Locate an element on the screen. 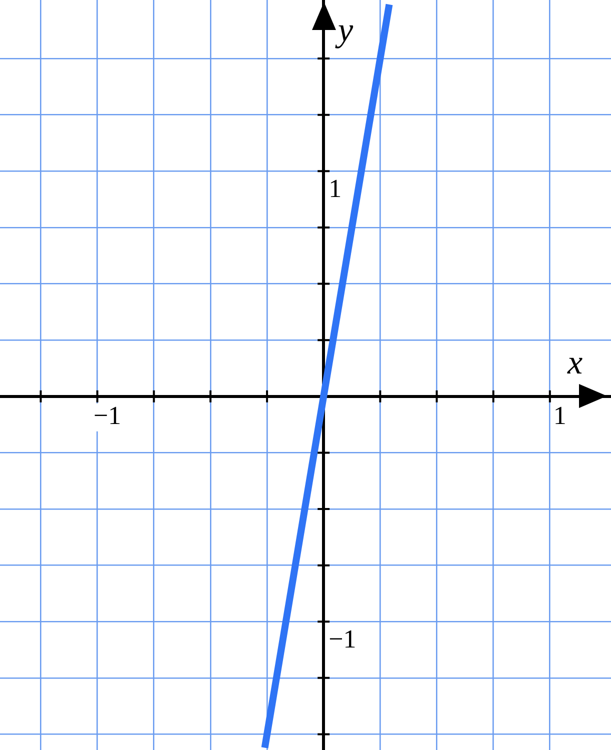 The height and width of the screenshot is (750, 611). x-axis-title: x is located at coordinates (574, 363).